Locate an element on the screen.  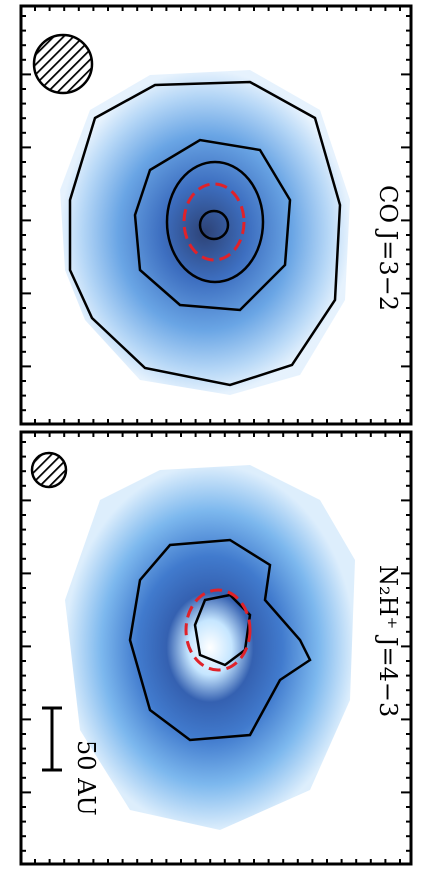
line-label: N₂H⁺ J=4−3 is located at coordinates (388, 641).